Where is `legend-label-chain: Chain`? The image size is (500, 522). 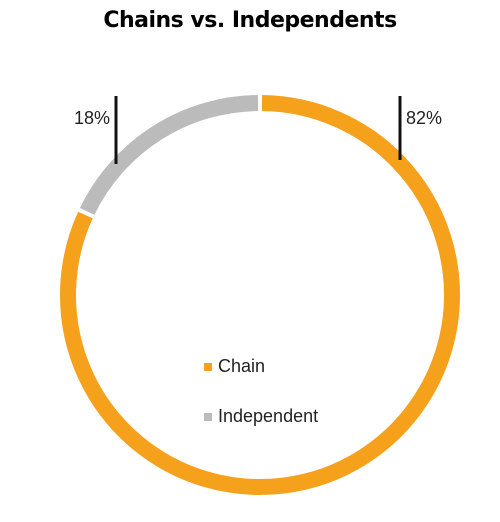 legend-label-chain: Chain is located at coordinates (241, 366).